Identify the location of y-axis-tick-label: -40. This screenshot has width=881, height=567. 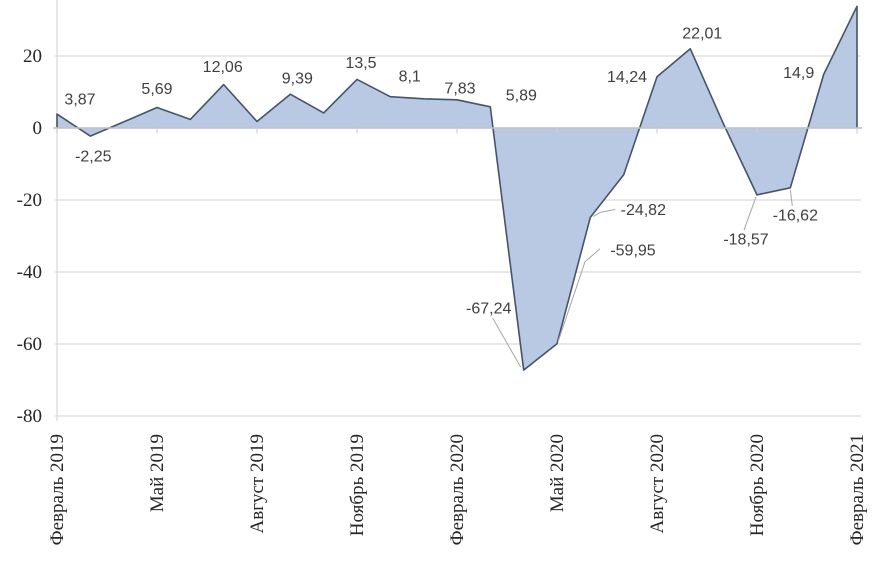
(29, 272).